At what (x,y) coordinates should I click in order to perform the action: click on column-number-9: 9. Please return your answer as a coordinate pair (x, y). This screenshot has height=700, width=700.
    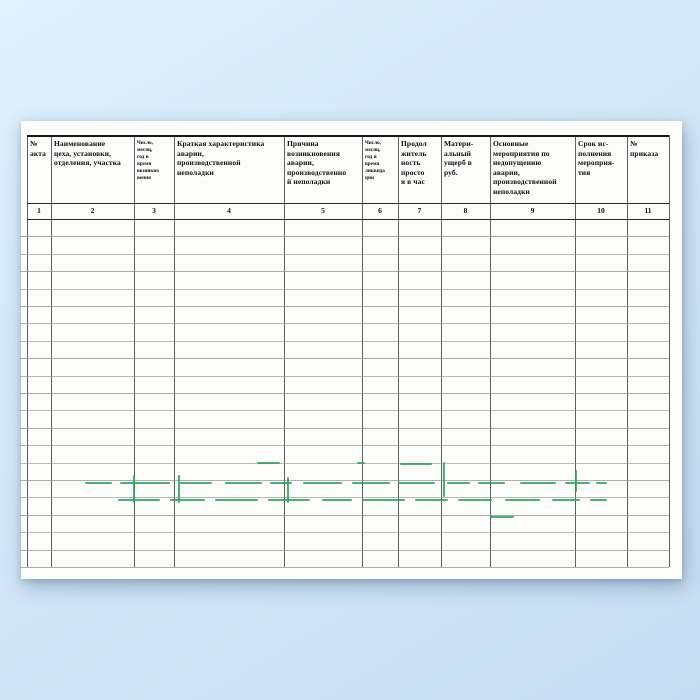
    Looking at the image, I should click on (532, 210).